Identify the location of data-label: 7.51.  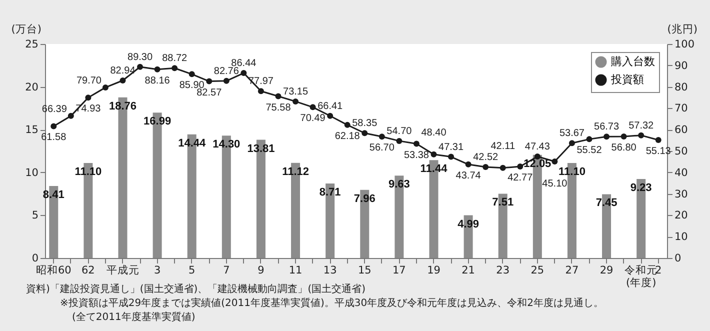
(503, 202).